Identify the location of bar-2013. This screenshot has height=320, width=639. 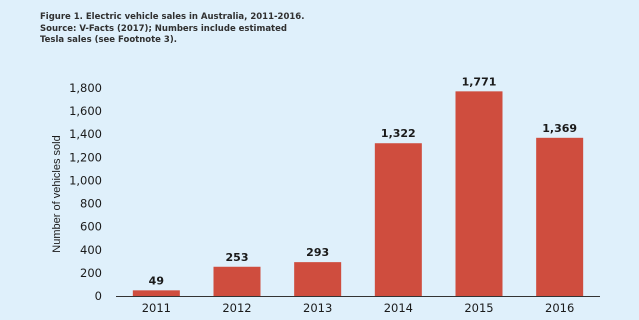
(318, 279).